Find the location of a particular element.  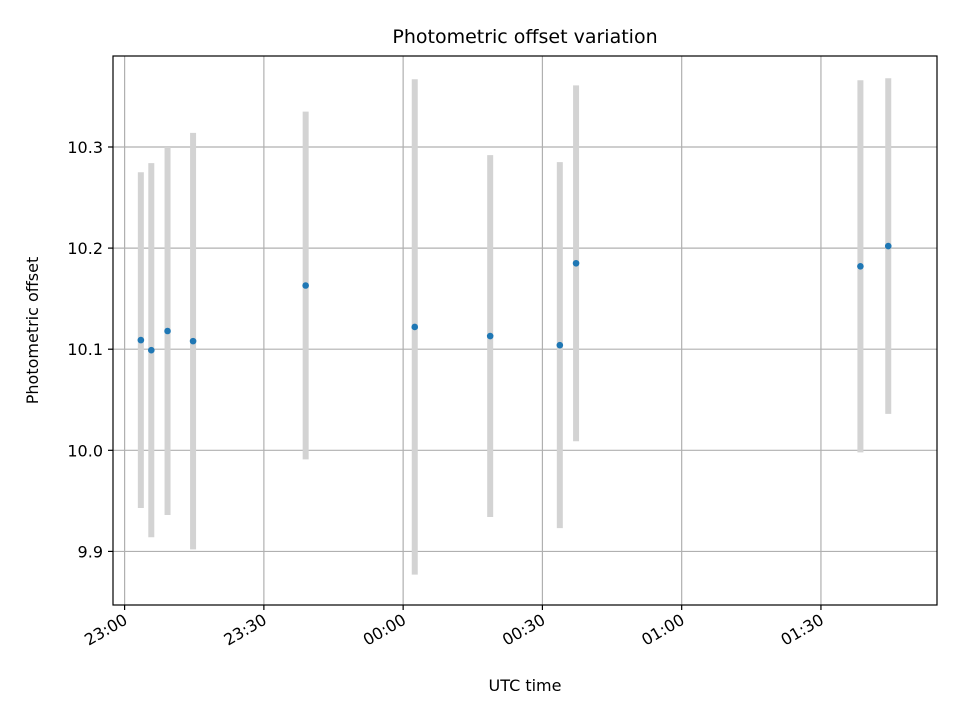

x-tick-label: 23:30 is located at coordinates (244, 630).